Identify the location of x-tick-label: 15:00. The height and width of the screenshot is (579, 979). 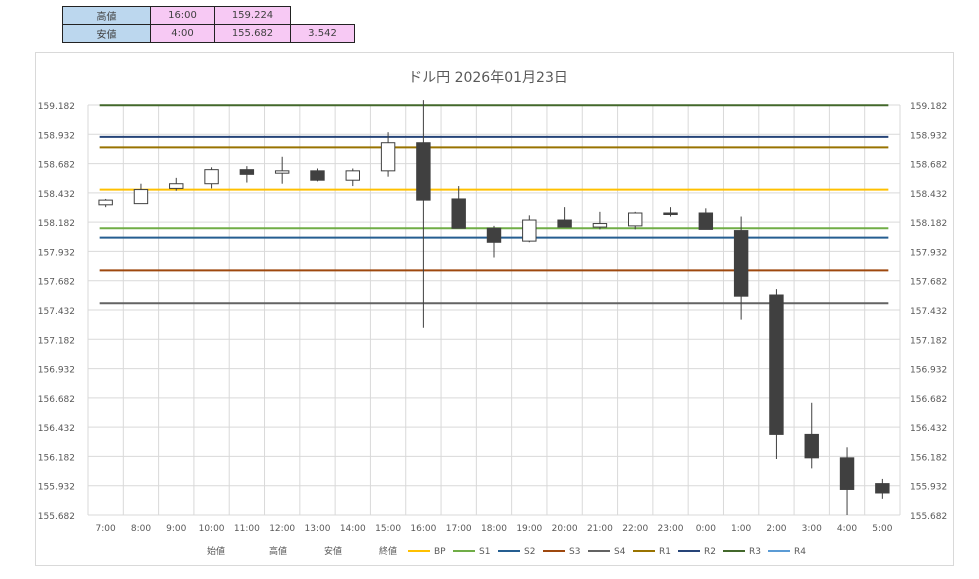
(388, 529).